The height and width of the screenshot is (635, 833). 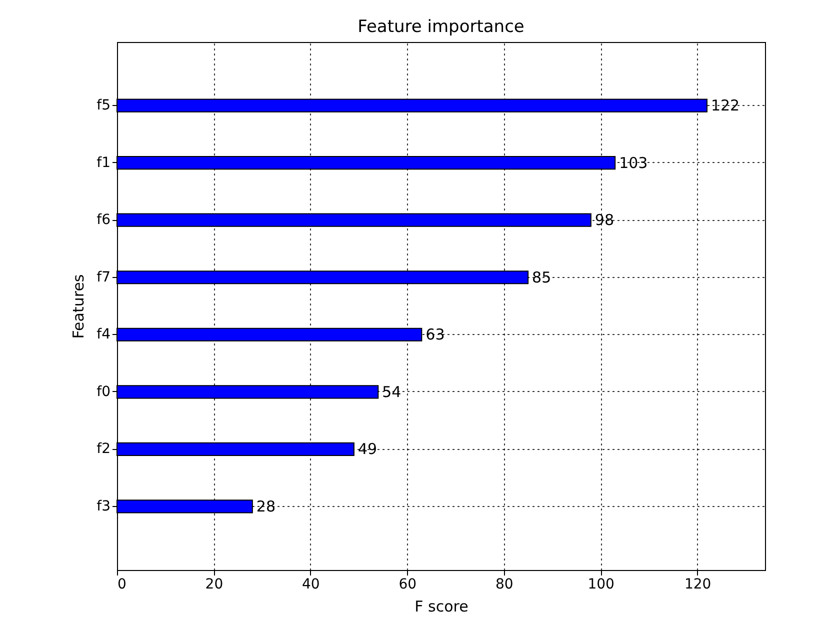 What do you see at coordinates (542, 277) in the screenshot?
I see `data-label: 85` at bounding box center [542, 277].